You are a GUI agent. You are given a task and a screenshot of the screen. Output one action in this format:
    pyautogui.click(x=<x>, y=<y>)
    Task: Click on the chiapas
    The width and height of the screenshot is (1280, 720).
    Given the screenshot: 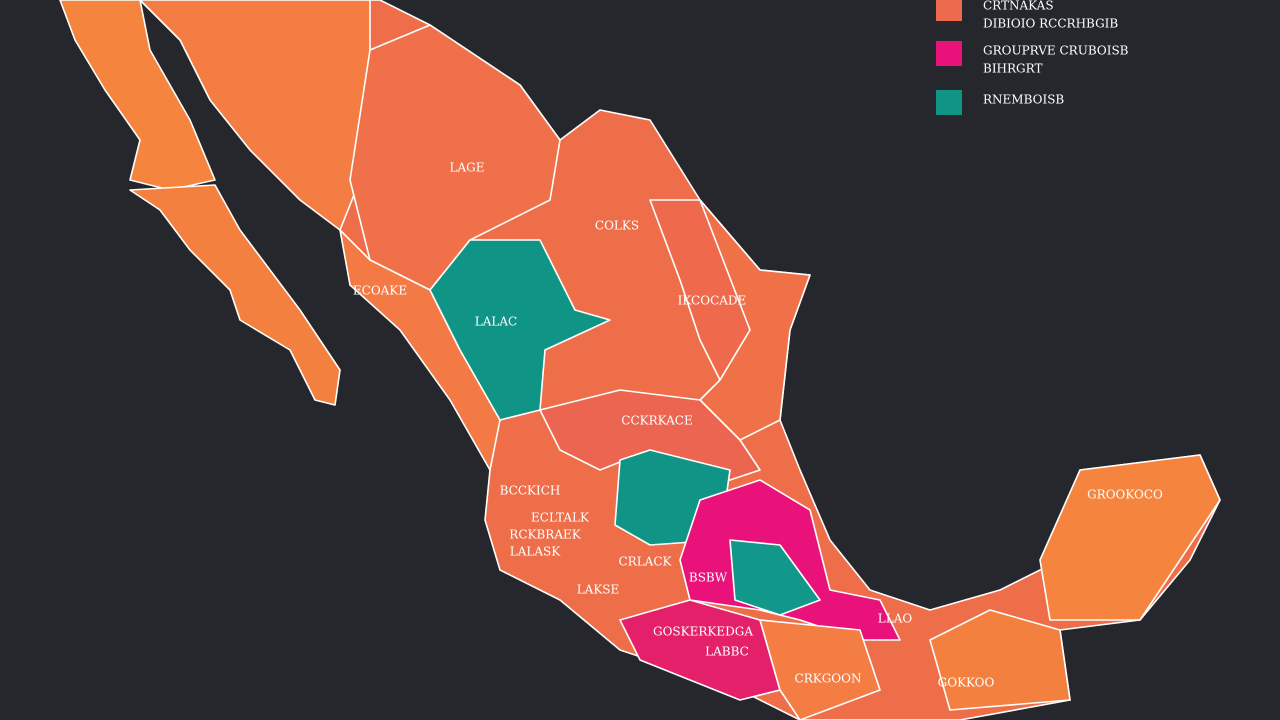 What is the action you would take?
    pyautogui.click(x=1000, y=660)
    